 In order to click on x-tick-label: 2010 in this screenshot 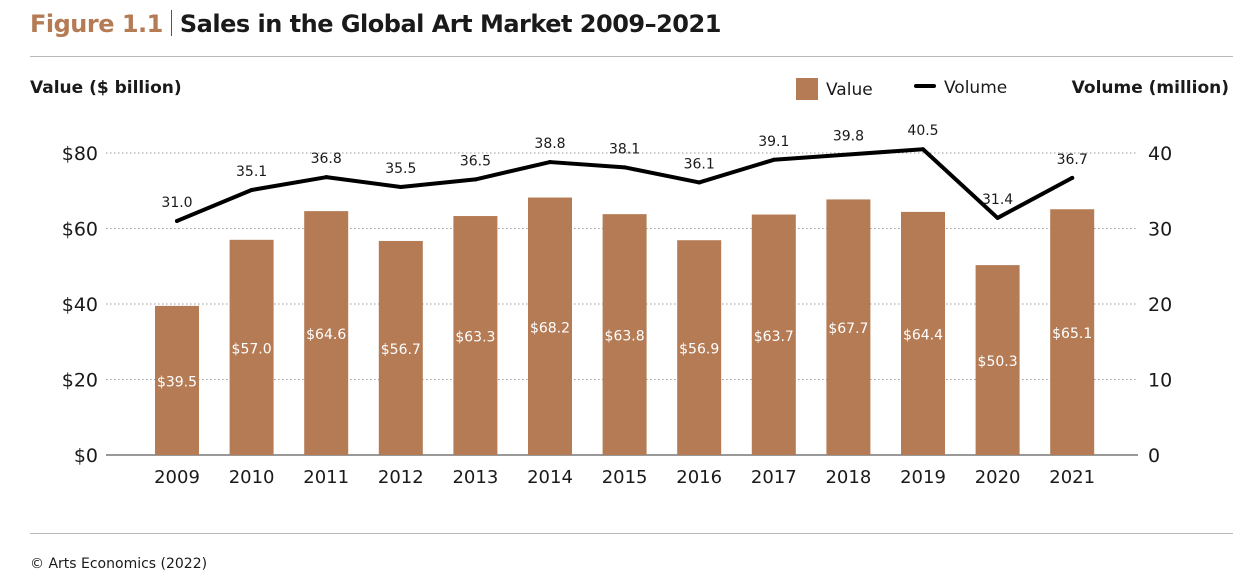, I will do `click(252, 477)`.